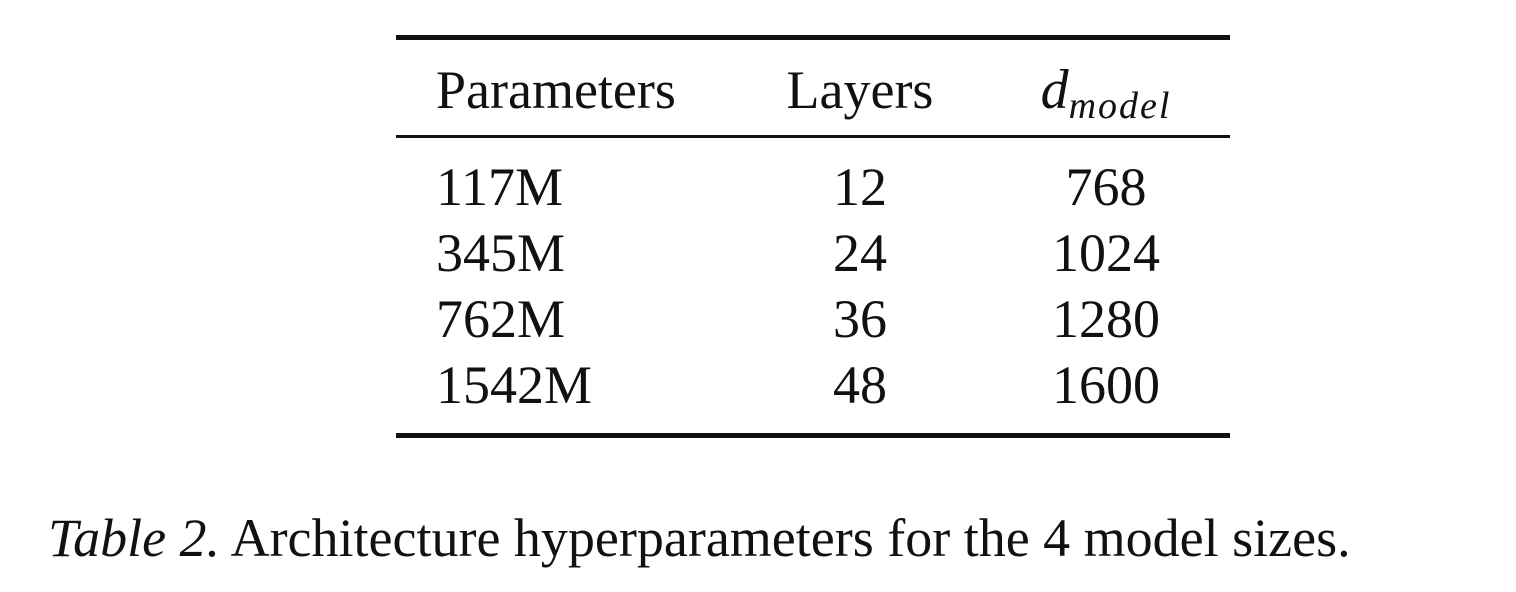  What do you see at coordinates (860, 253) in the screenshot?
I see `cell-layers: 24` at bounding box center [860, 253].